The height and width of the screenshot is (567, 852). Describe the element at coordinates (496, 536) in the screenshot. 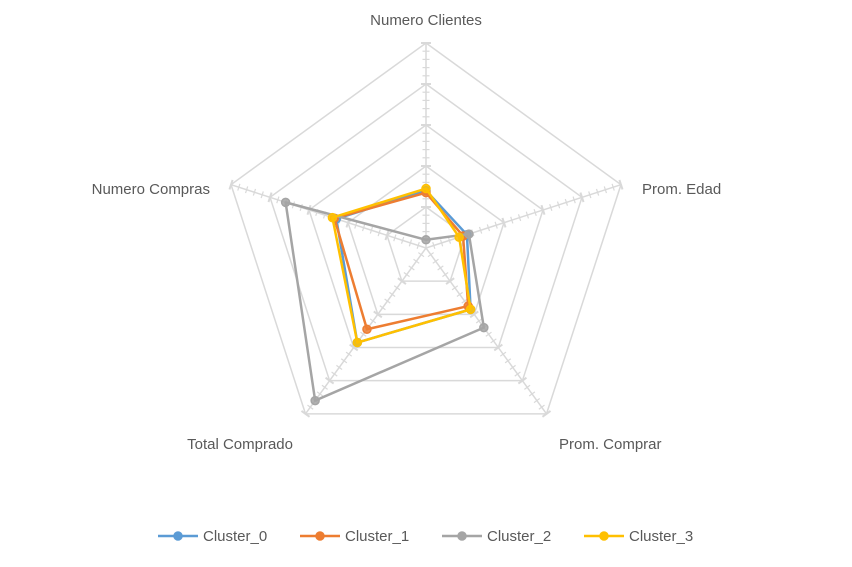

I see `legend-item-cluster-2: Cluster_2` at that location.